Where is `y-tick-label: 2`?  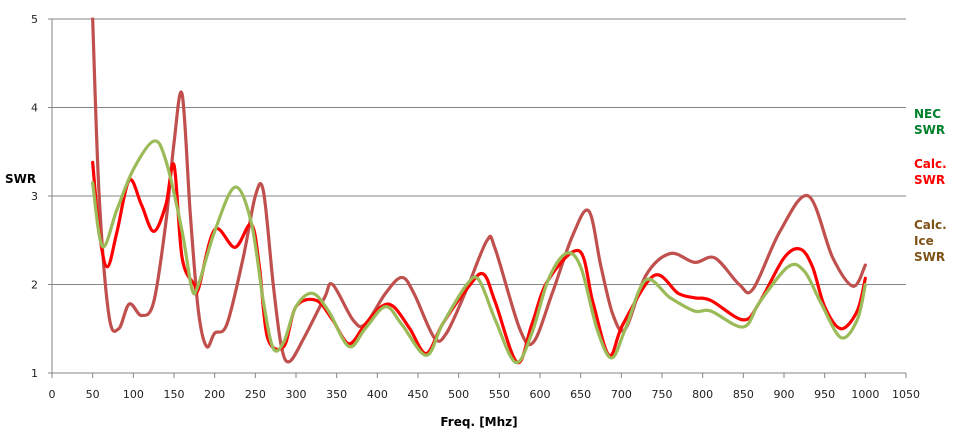
y-tick-label: 2 is located at coordinates (34, 285).